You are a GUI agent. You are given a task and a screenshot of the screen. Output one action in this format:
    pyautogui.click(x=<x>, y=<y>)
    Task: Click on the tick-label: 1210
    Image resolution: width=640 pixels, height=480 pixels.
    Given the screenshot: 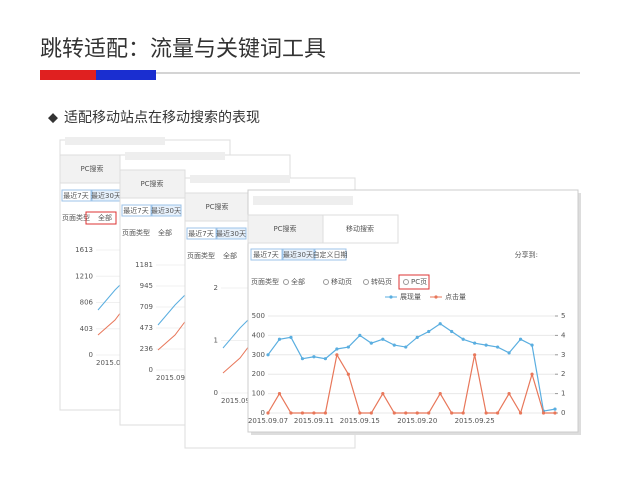 What is the action you would take?
    pyautogui.click(x=84, y=276)
    